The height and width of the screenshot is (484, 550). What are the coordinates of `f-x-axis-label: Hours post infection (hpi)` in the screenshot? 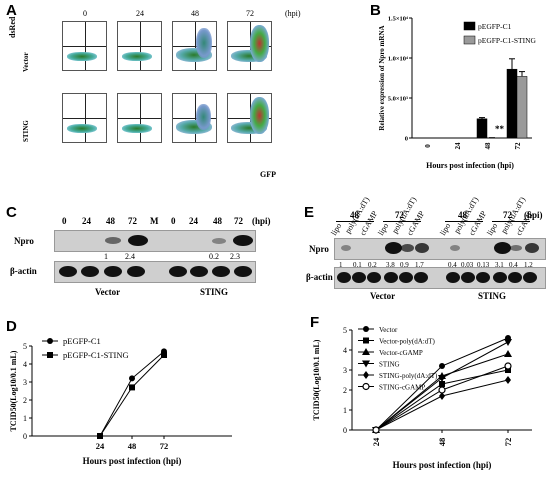 It's located at (442, 465).